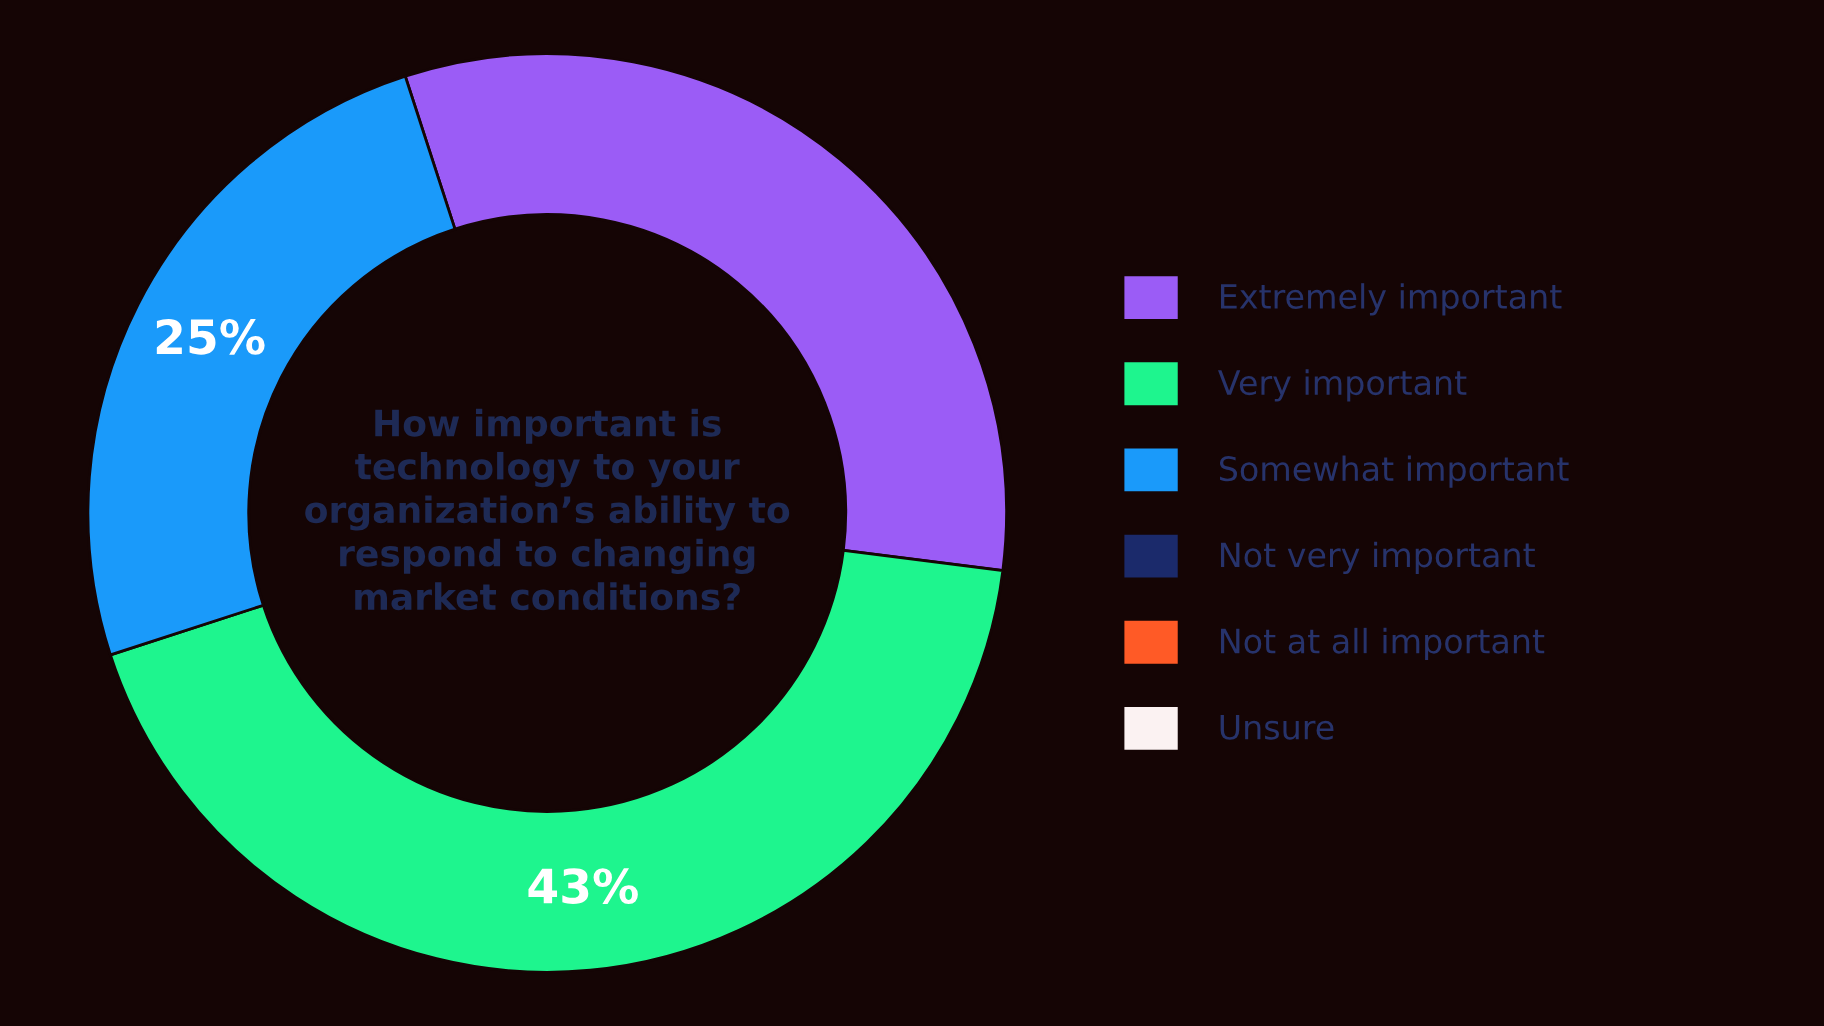 The width and height of the screenshot is (1824, 1026). I want to click on data-label: 43%, so click(583, 886).